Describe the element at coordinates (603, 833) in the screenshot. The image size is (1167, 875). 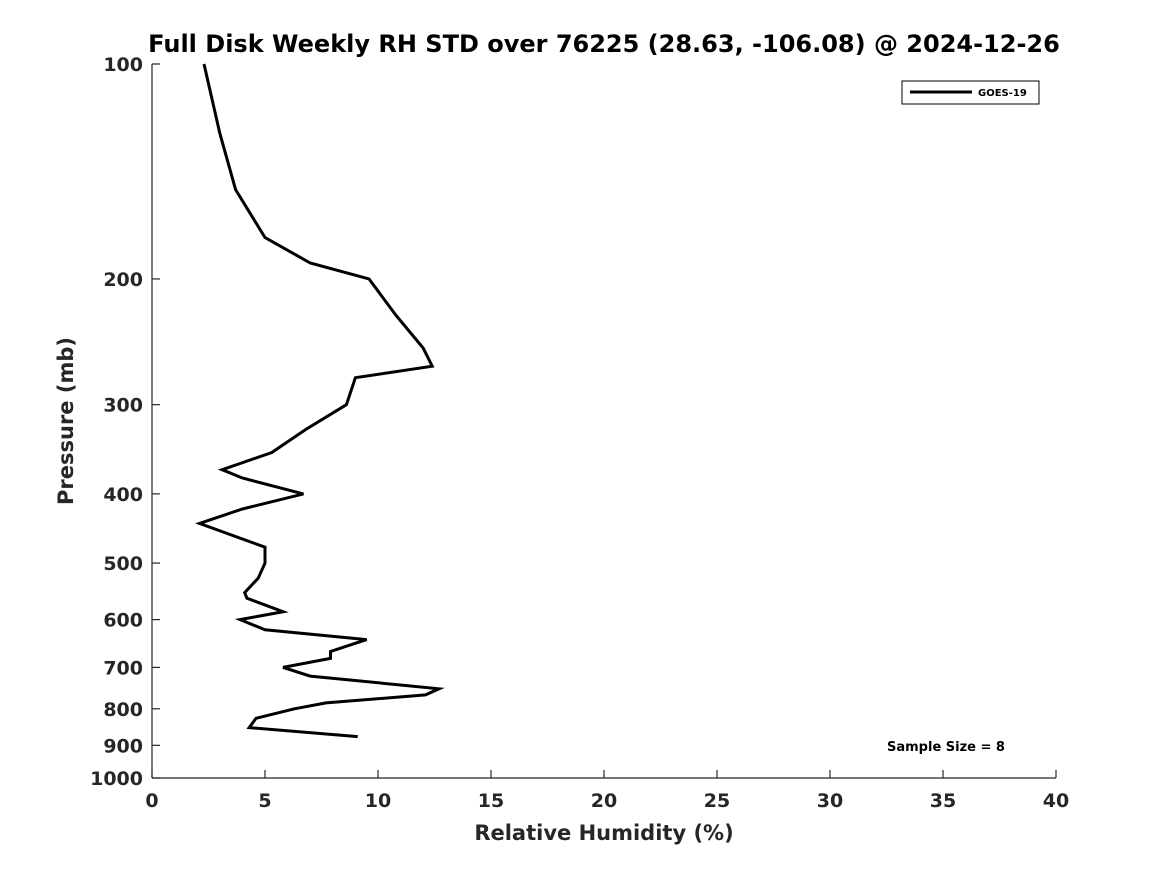
I see `x-axis-label: Relative Humidity (%)` at that location.